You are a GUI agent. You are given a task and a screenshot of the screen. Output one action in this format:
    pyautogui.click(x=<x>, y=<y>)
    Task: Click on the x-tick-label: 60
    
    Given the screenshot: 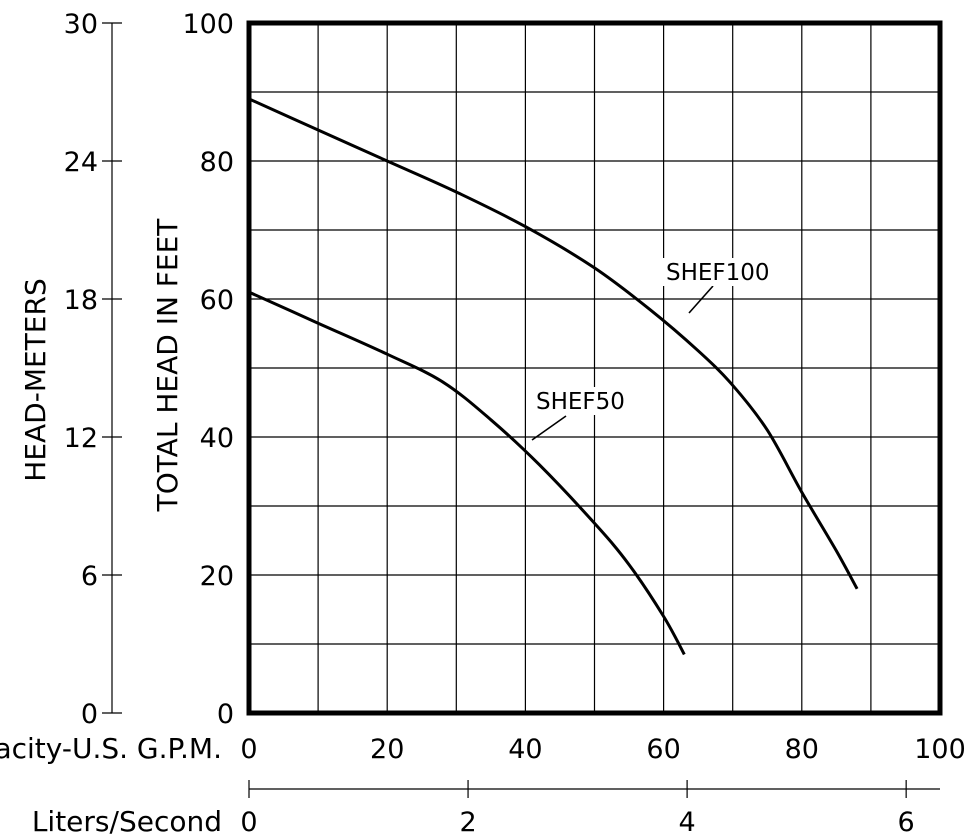 What is the action you would take?
    pyautogui.click(x=663, y=749)
    